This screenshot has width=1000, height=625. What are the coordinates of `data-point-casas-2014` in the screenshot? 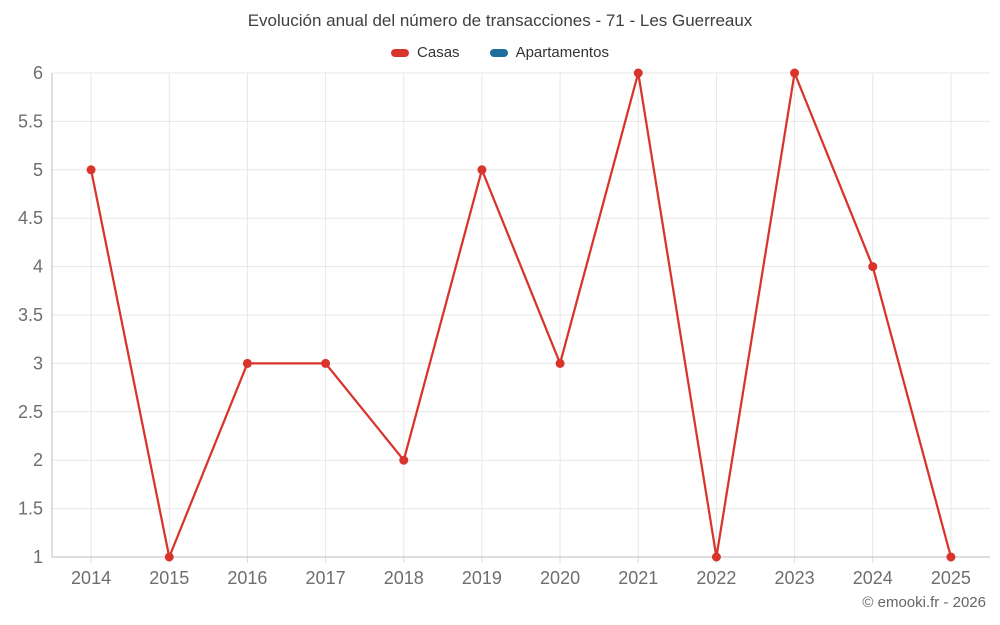 It's located at (91, 170).